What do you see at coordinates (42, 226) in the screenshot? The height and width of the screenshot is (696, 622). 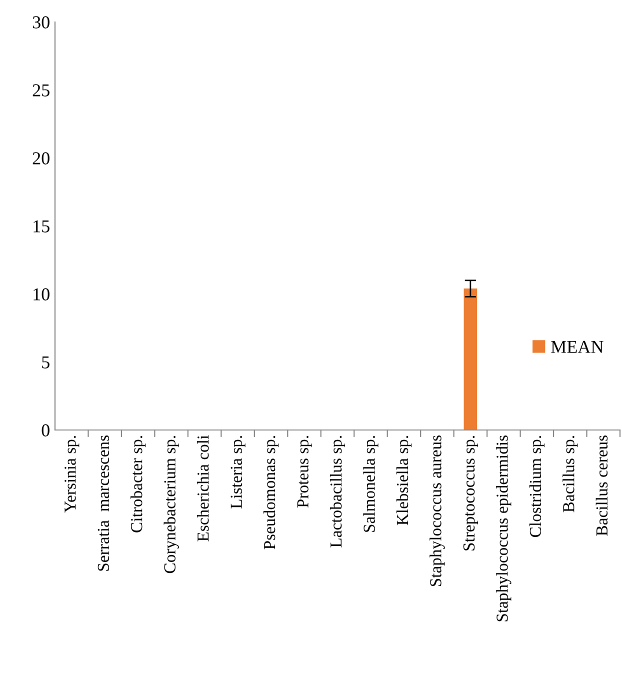 I see `y-tick-label: 15` at bounding box center [42, 226].